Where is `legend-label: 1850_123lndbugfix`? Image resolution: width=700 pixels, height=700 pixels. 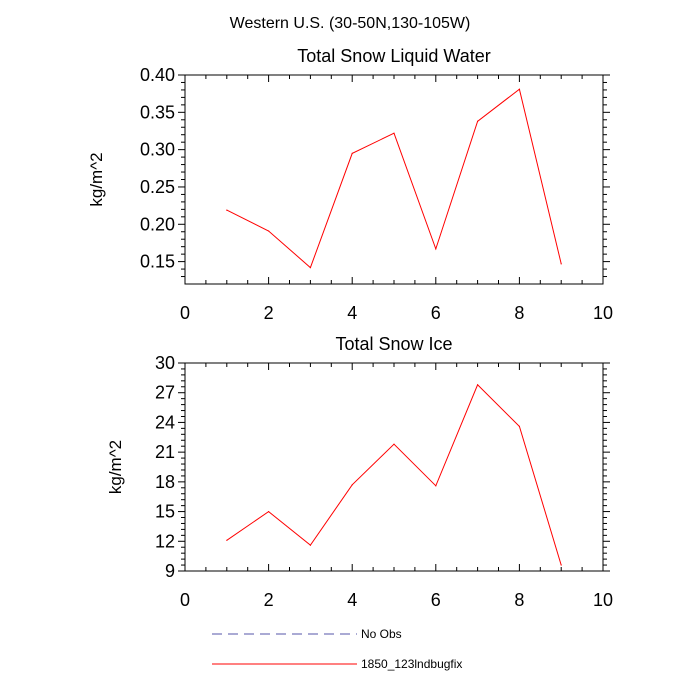
legend-label: 1850_123lndbugfix is located at coordinates (411, 664).